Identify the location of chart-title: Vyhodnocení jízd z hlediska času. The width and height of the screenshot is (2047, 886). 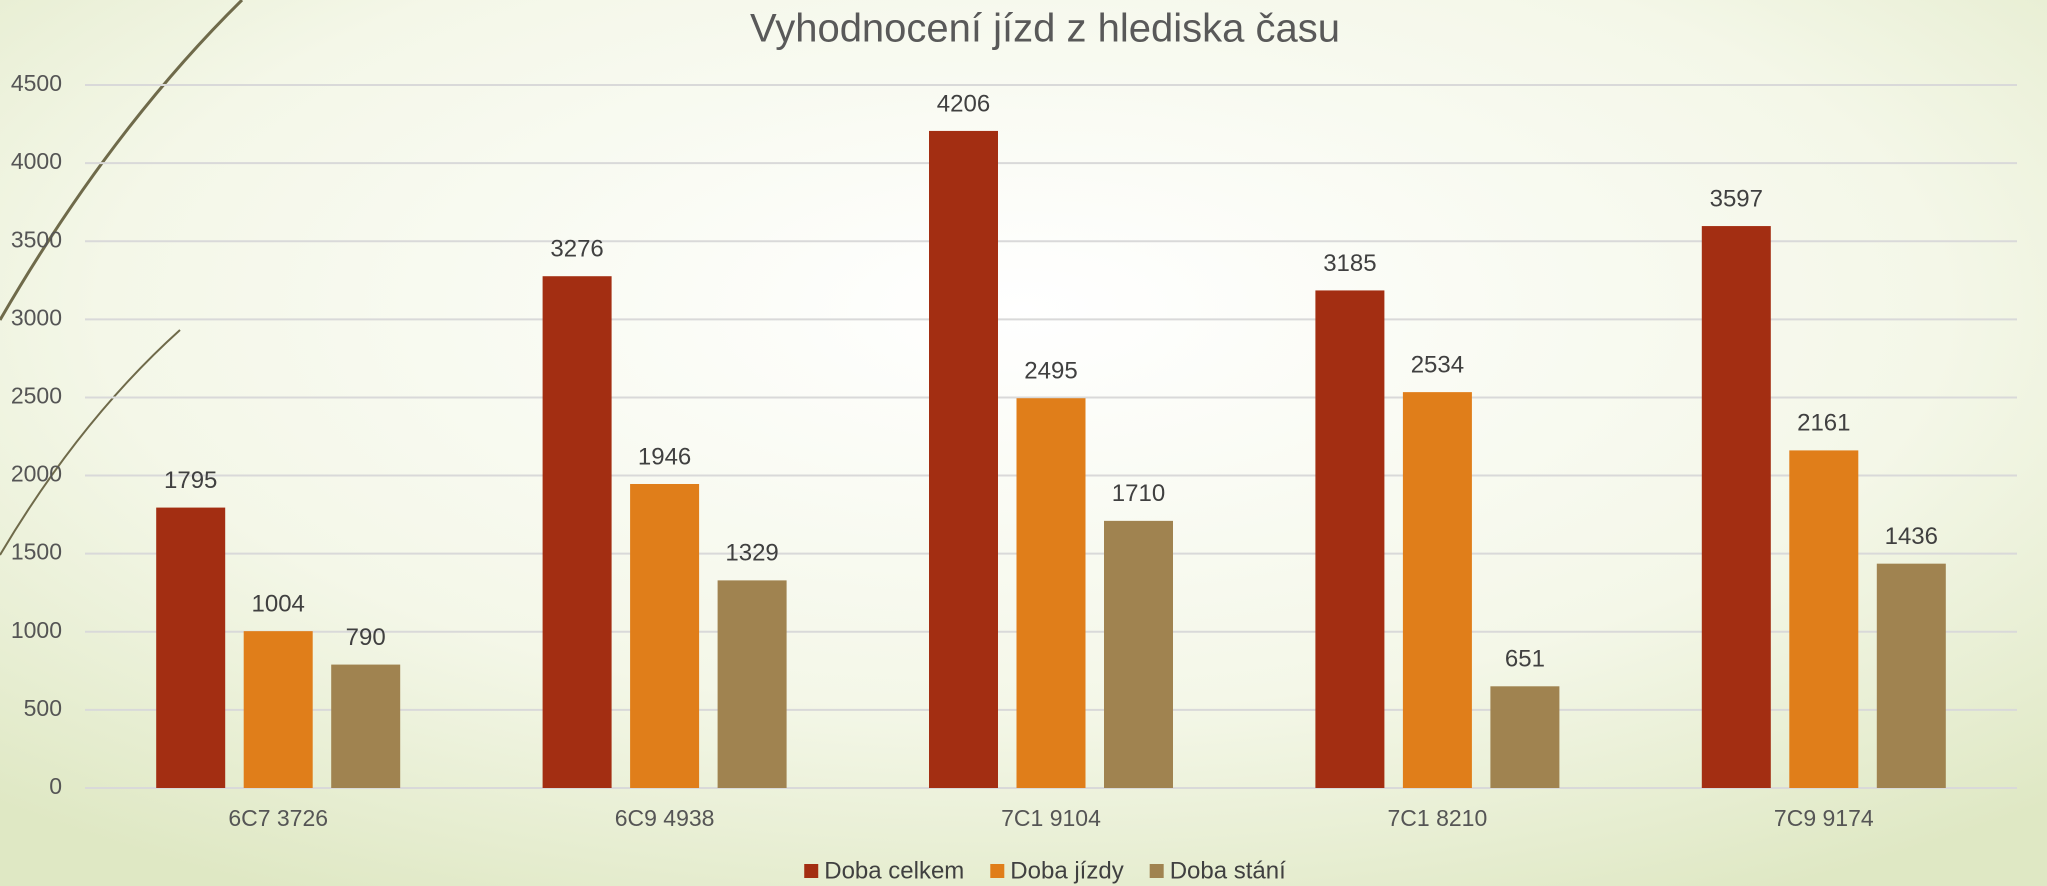
(1045, 29).